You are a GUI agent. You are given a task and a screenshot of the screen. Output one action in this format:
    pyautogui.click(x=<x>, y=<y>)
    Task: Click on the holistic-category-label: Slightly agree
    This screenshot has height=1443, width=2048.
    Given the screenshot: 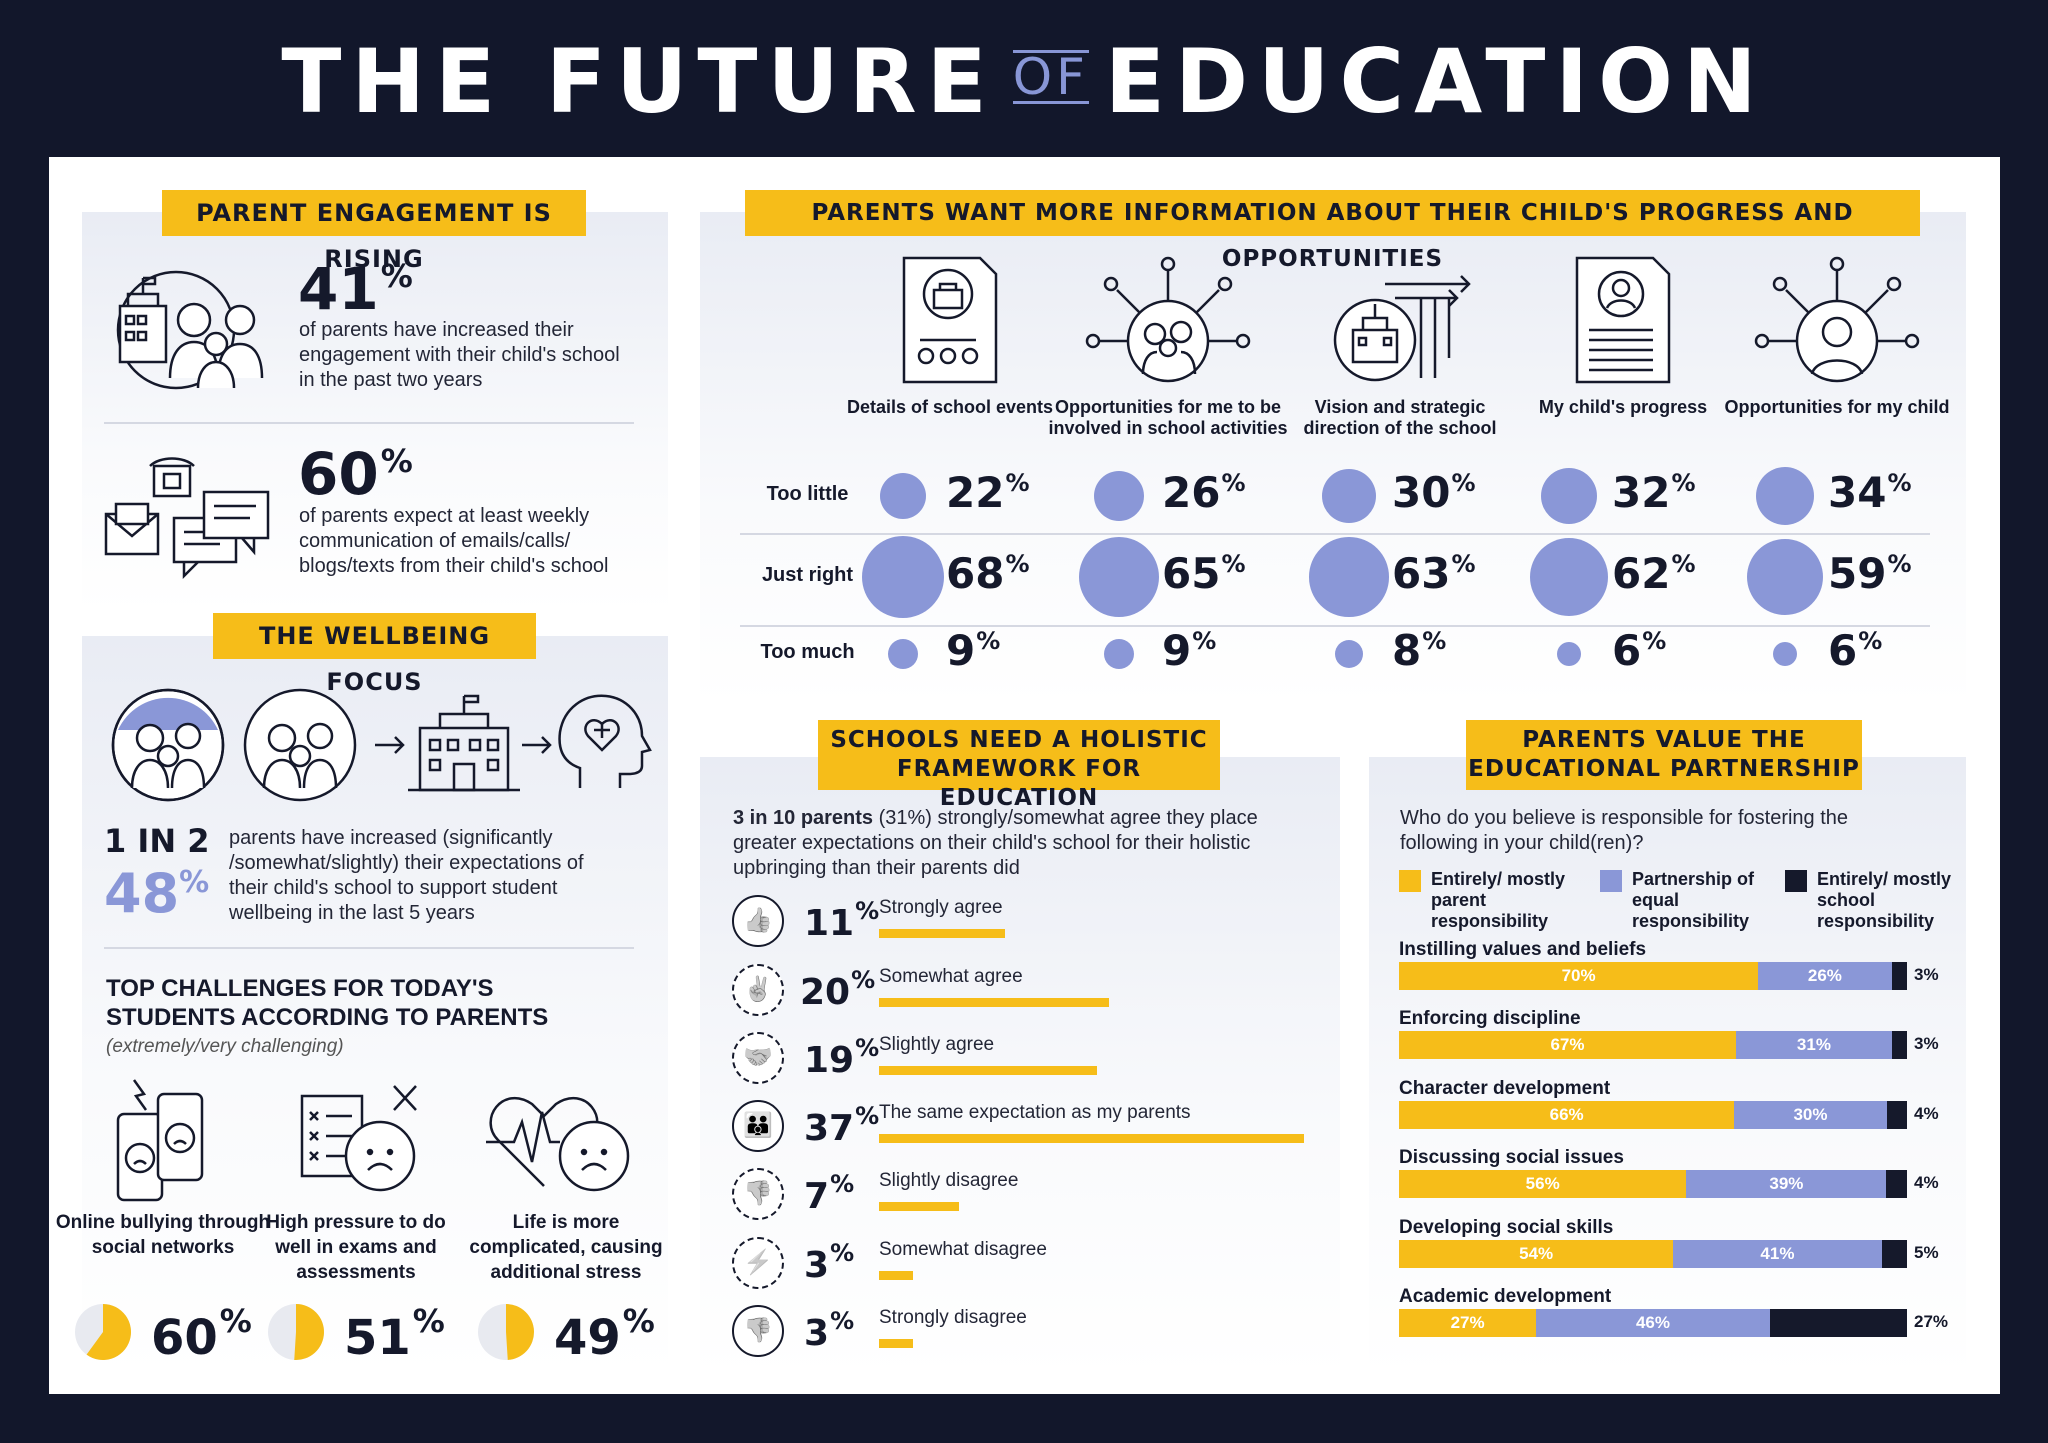 What is the action you would take?
    pyautogui.click(x=937, y=1044)
    